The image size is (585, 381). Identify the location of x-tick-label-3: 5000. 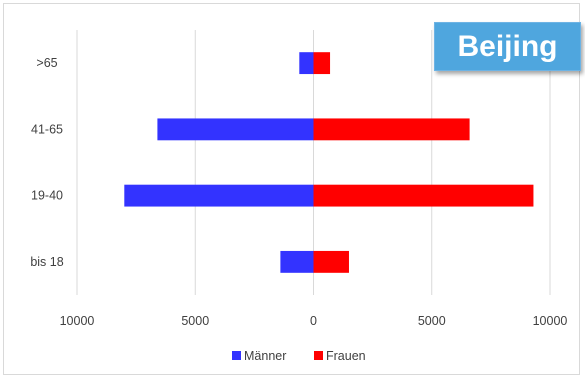
(432, 321).